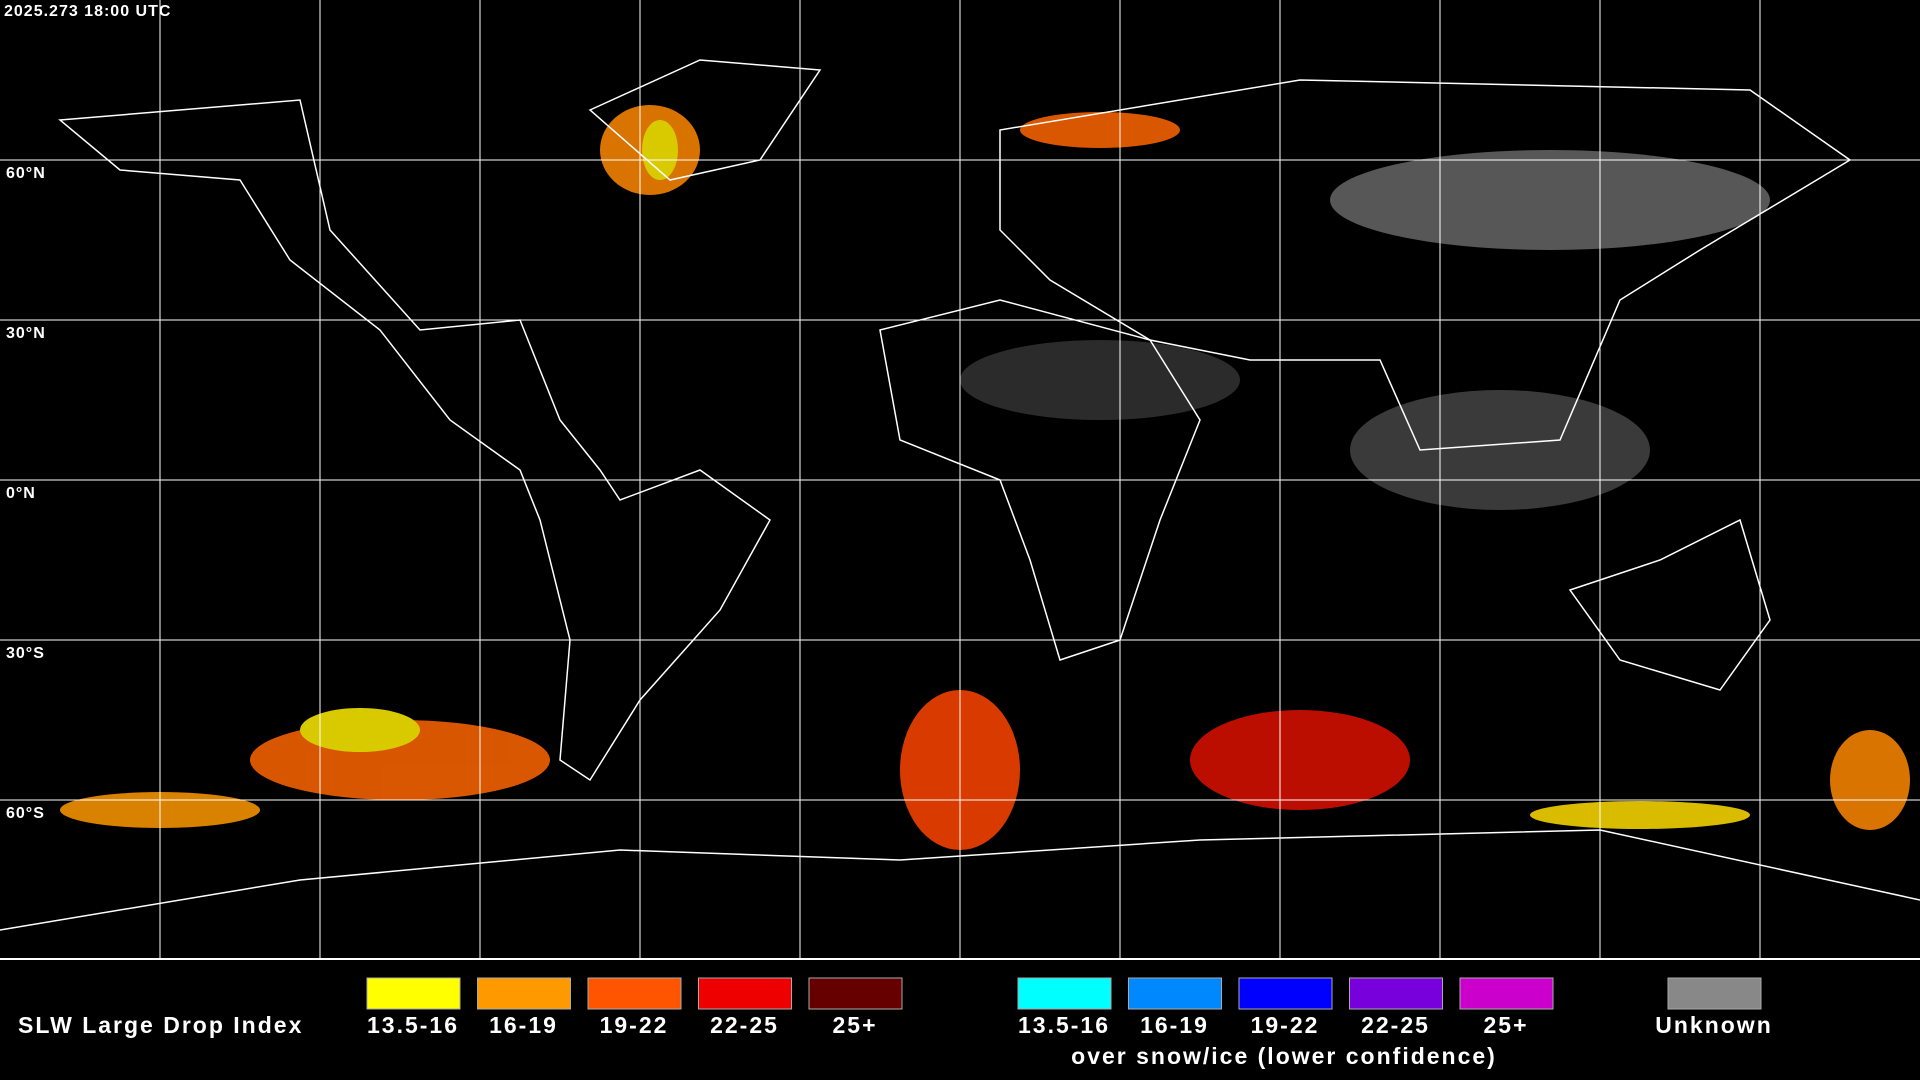 This screenshot has height=1080, width=1920. I want to click on latitude-label: 30°N, so click(26, 333).